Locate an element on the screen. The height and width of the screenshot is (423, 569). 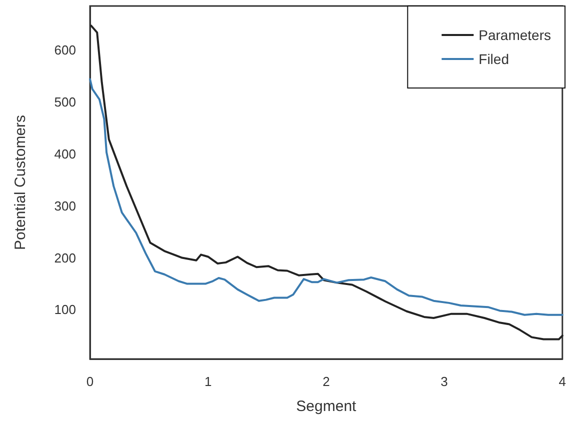
y-axis-title: Potential Customers is located at coordinates (20, 182).